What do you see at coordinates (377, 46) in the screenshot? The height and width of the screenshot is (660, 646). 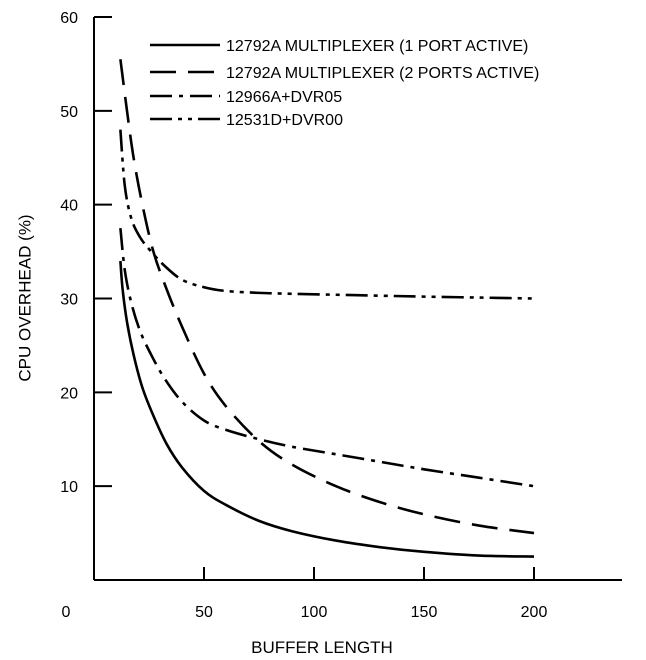 I see `legend-label-1: 12792A MULTIPLEXER (1 PORT ACTIVE)` at bounding box center [377, 46].